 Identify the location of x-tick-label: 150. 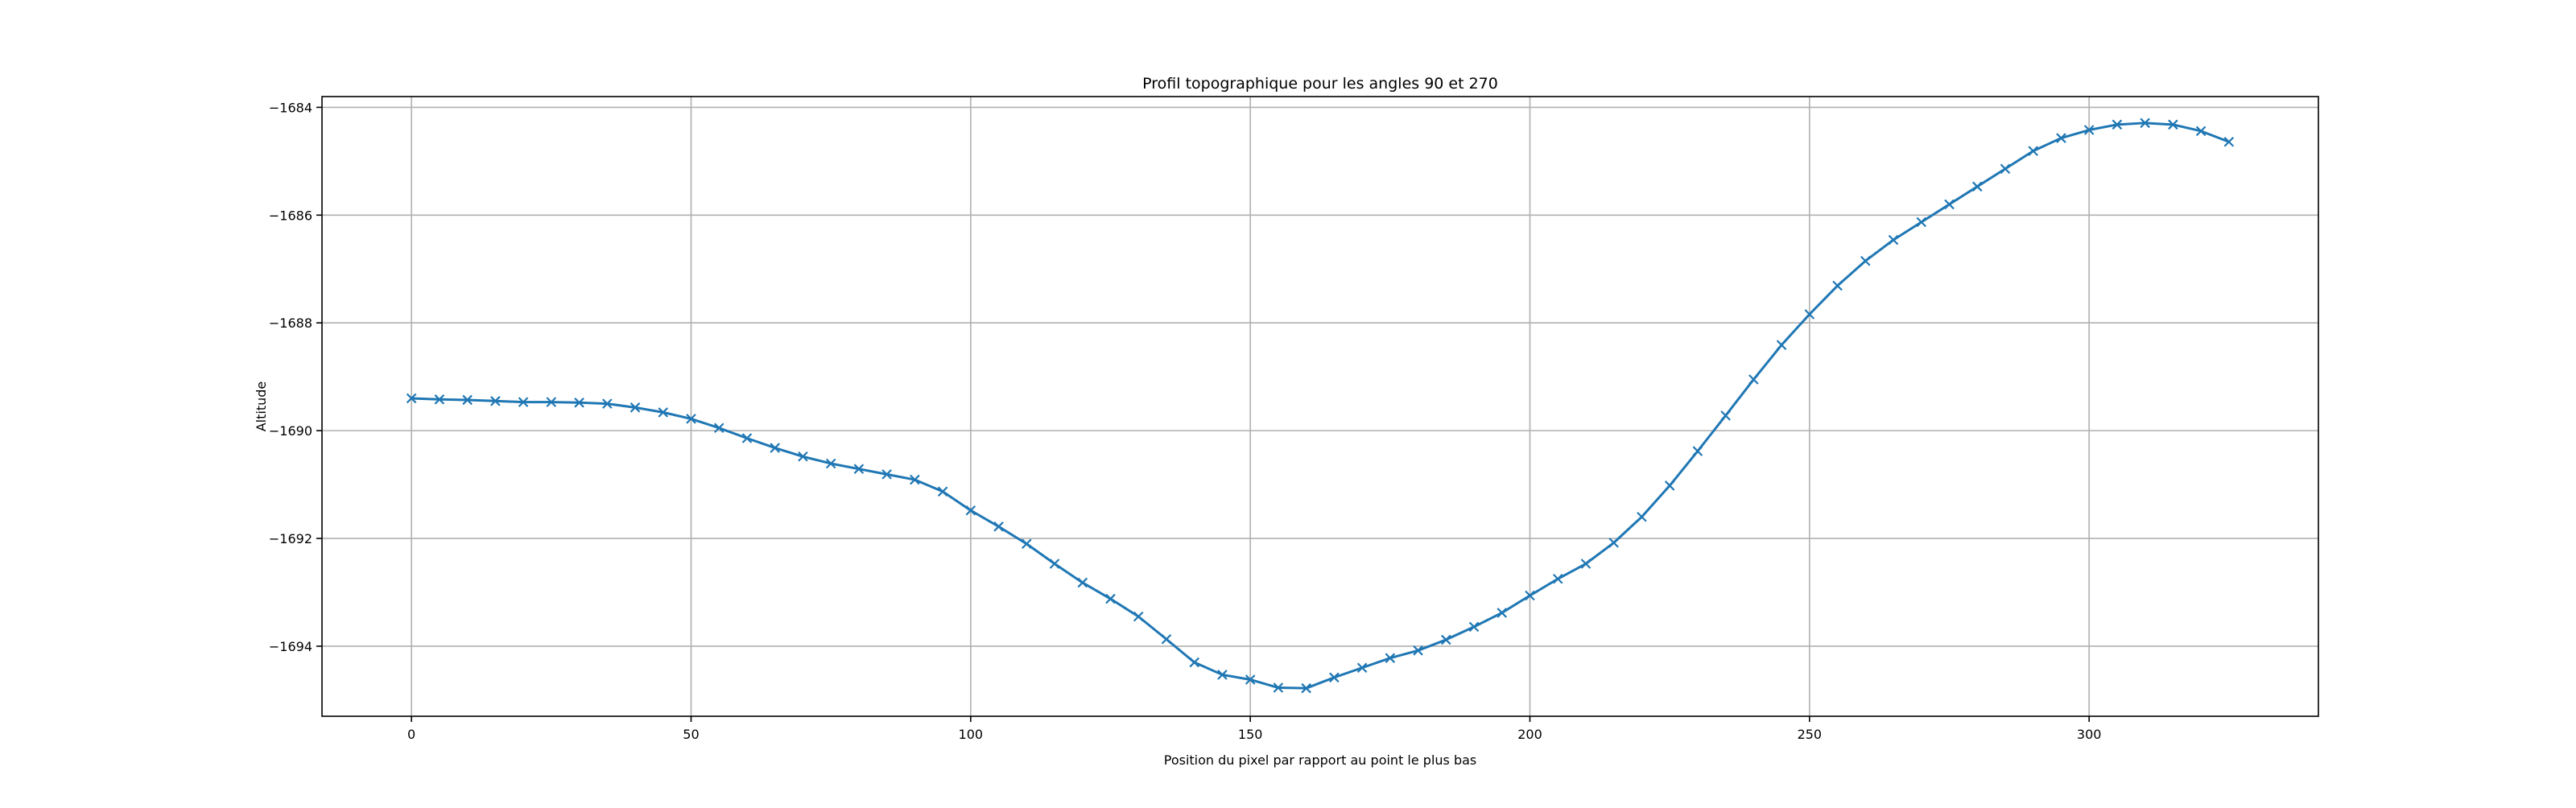
(1250, 734).